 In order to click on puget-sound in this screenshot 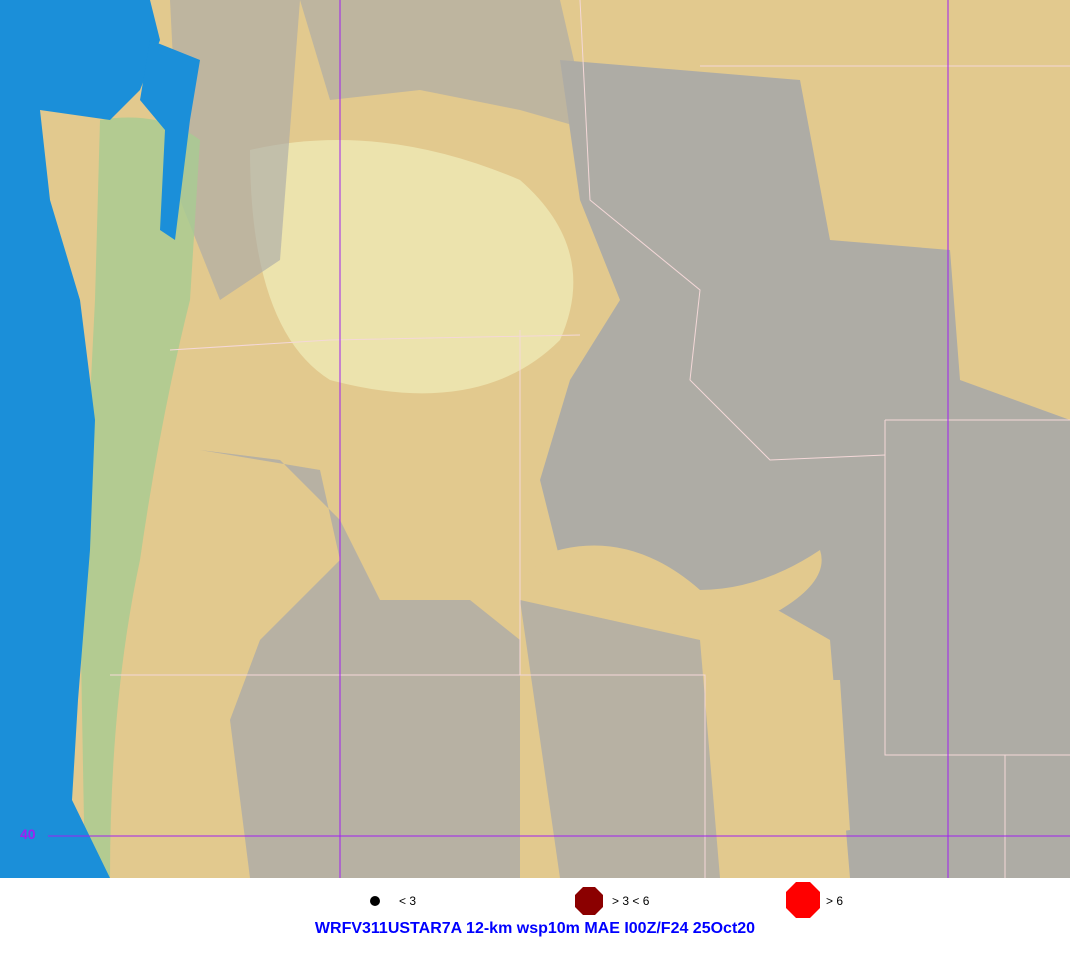, I will do `click(170, 140)`.